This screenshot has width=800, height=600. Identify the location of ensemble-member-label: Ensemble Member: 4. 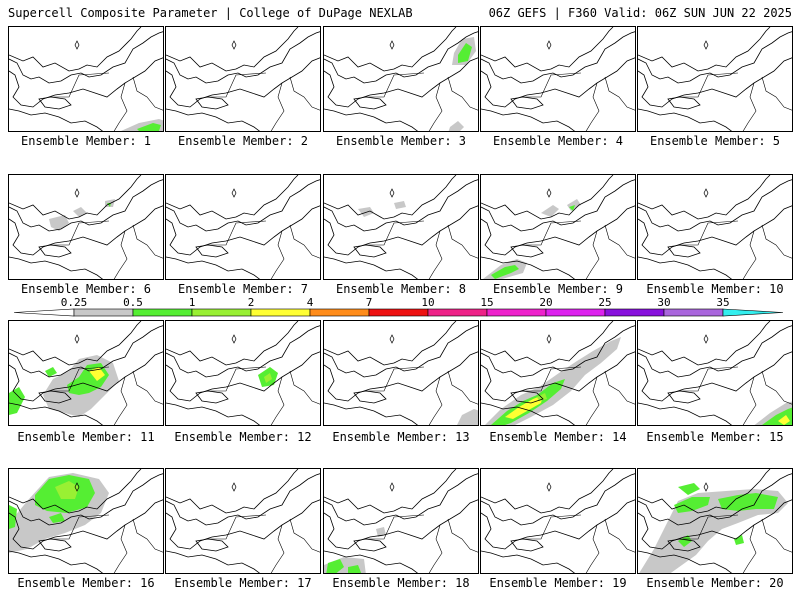
(558, 141).